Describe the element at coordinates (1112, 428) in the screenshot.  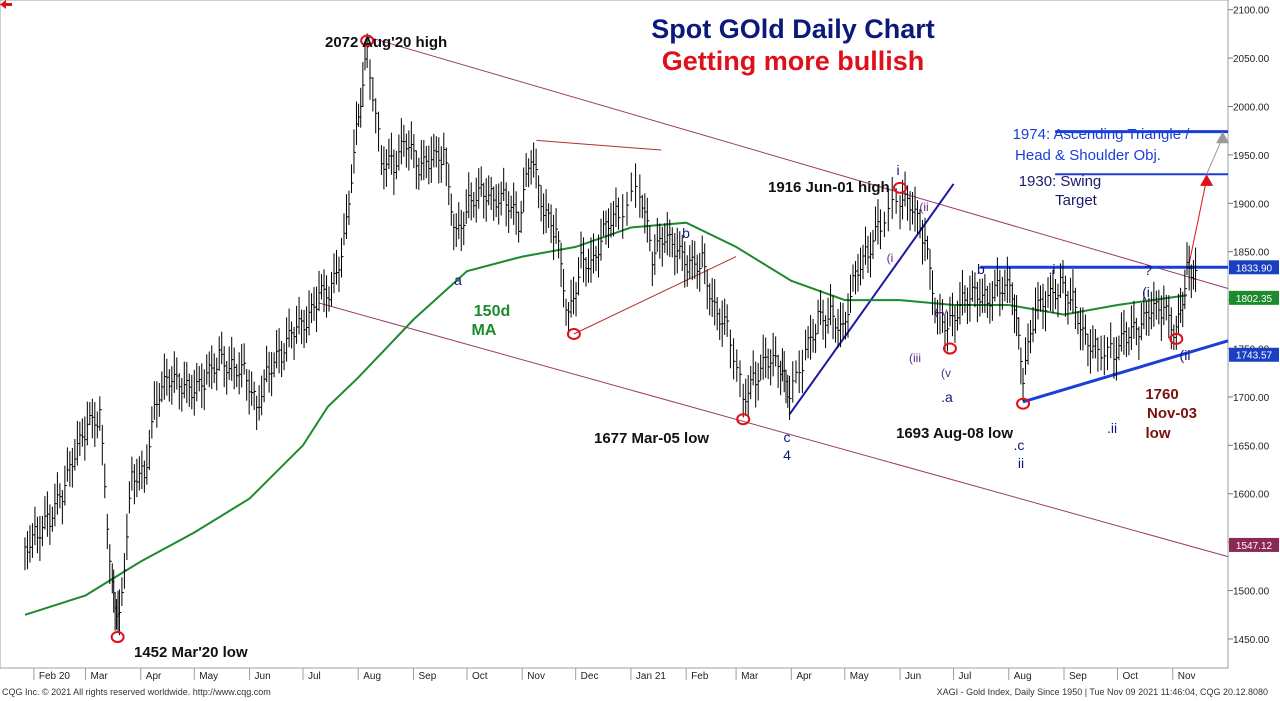
I see `wave-dot-ii: .ii` at that location.